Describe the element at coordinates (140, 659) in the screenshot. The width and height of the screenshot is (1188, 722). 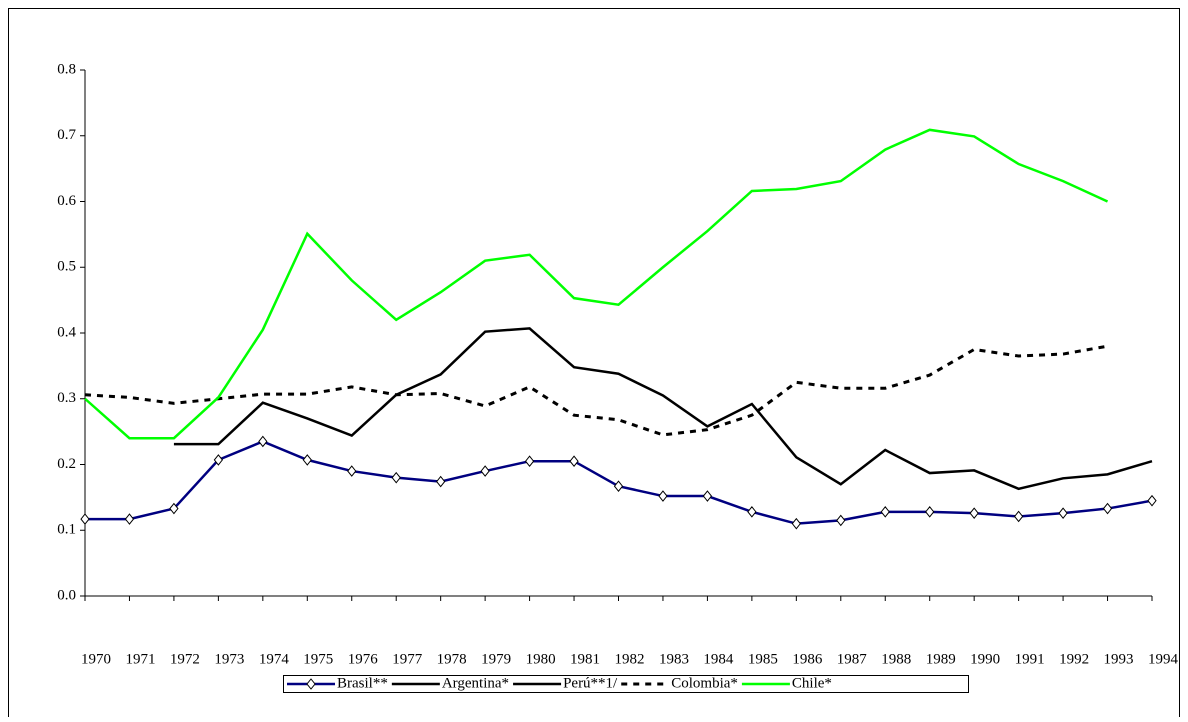
I see `x-tick-label: 1971` at that location.